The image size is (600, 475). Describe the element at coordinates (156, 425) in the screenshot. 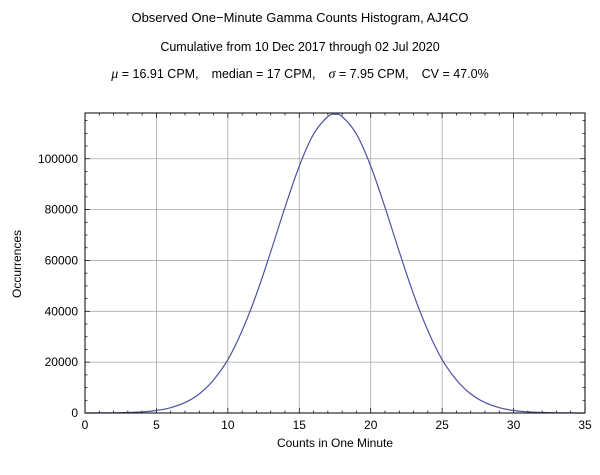

I see `x-tick-label: 5` at that location.